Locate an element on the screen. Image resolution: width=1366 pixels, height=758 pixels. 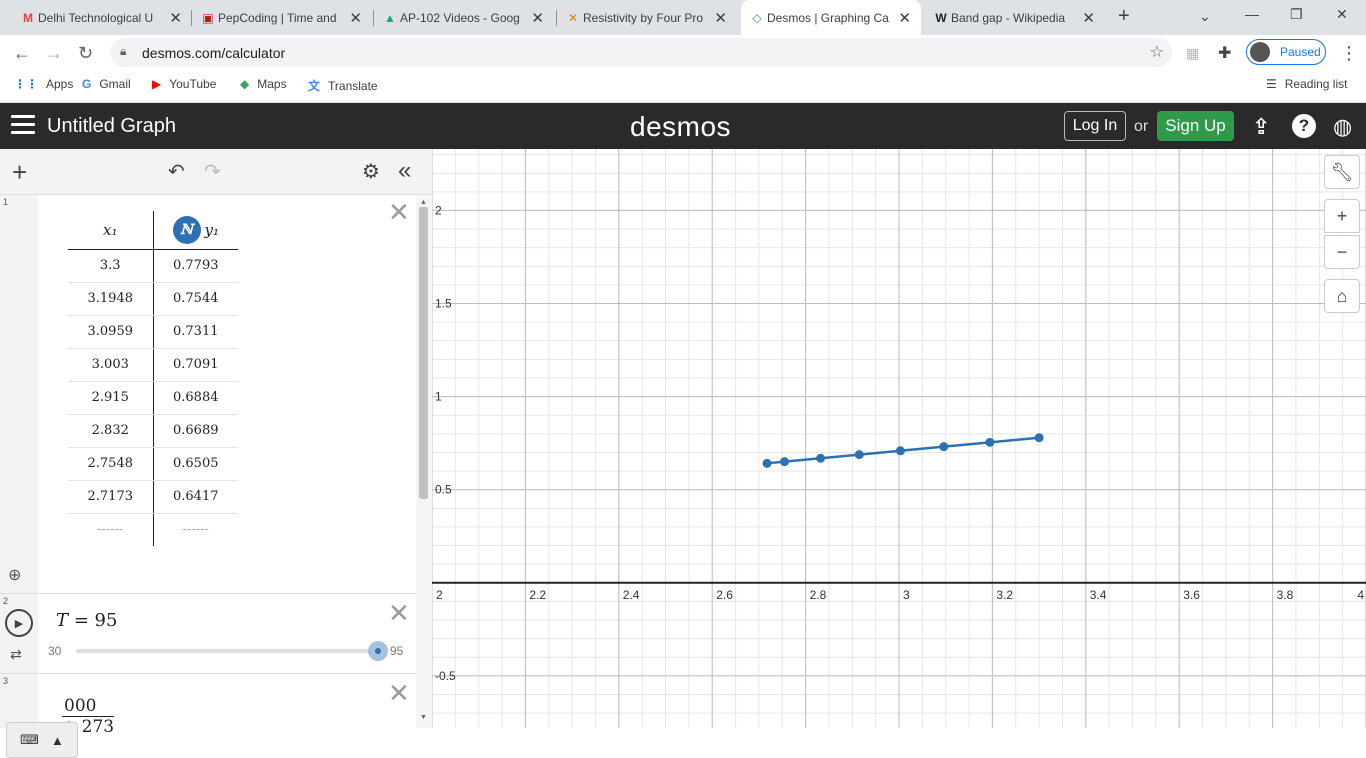
maps-icon: ◆ is located at coordinates (245, 84).